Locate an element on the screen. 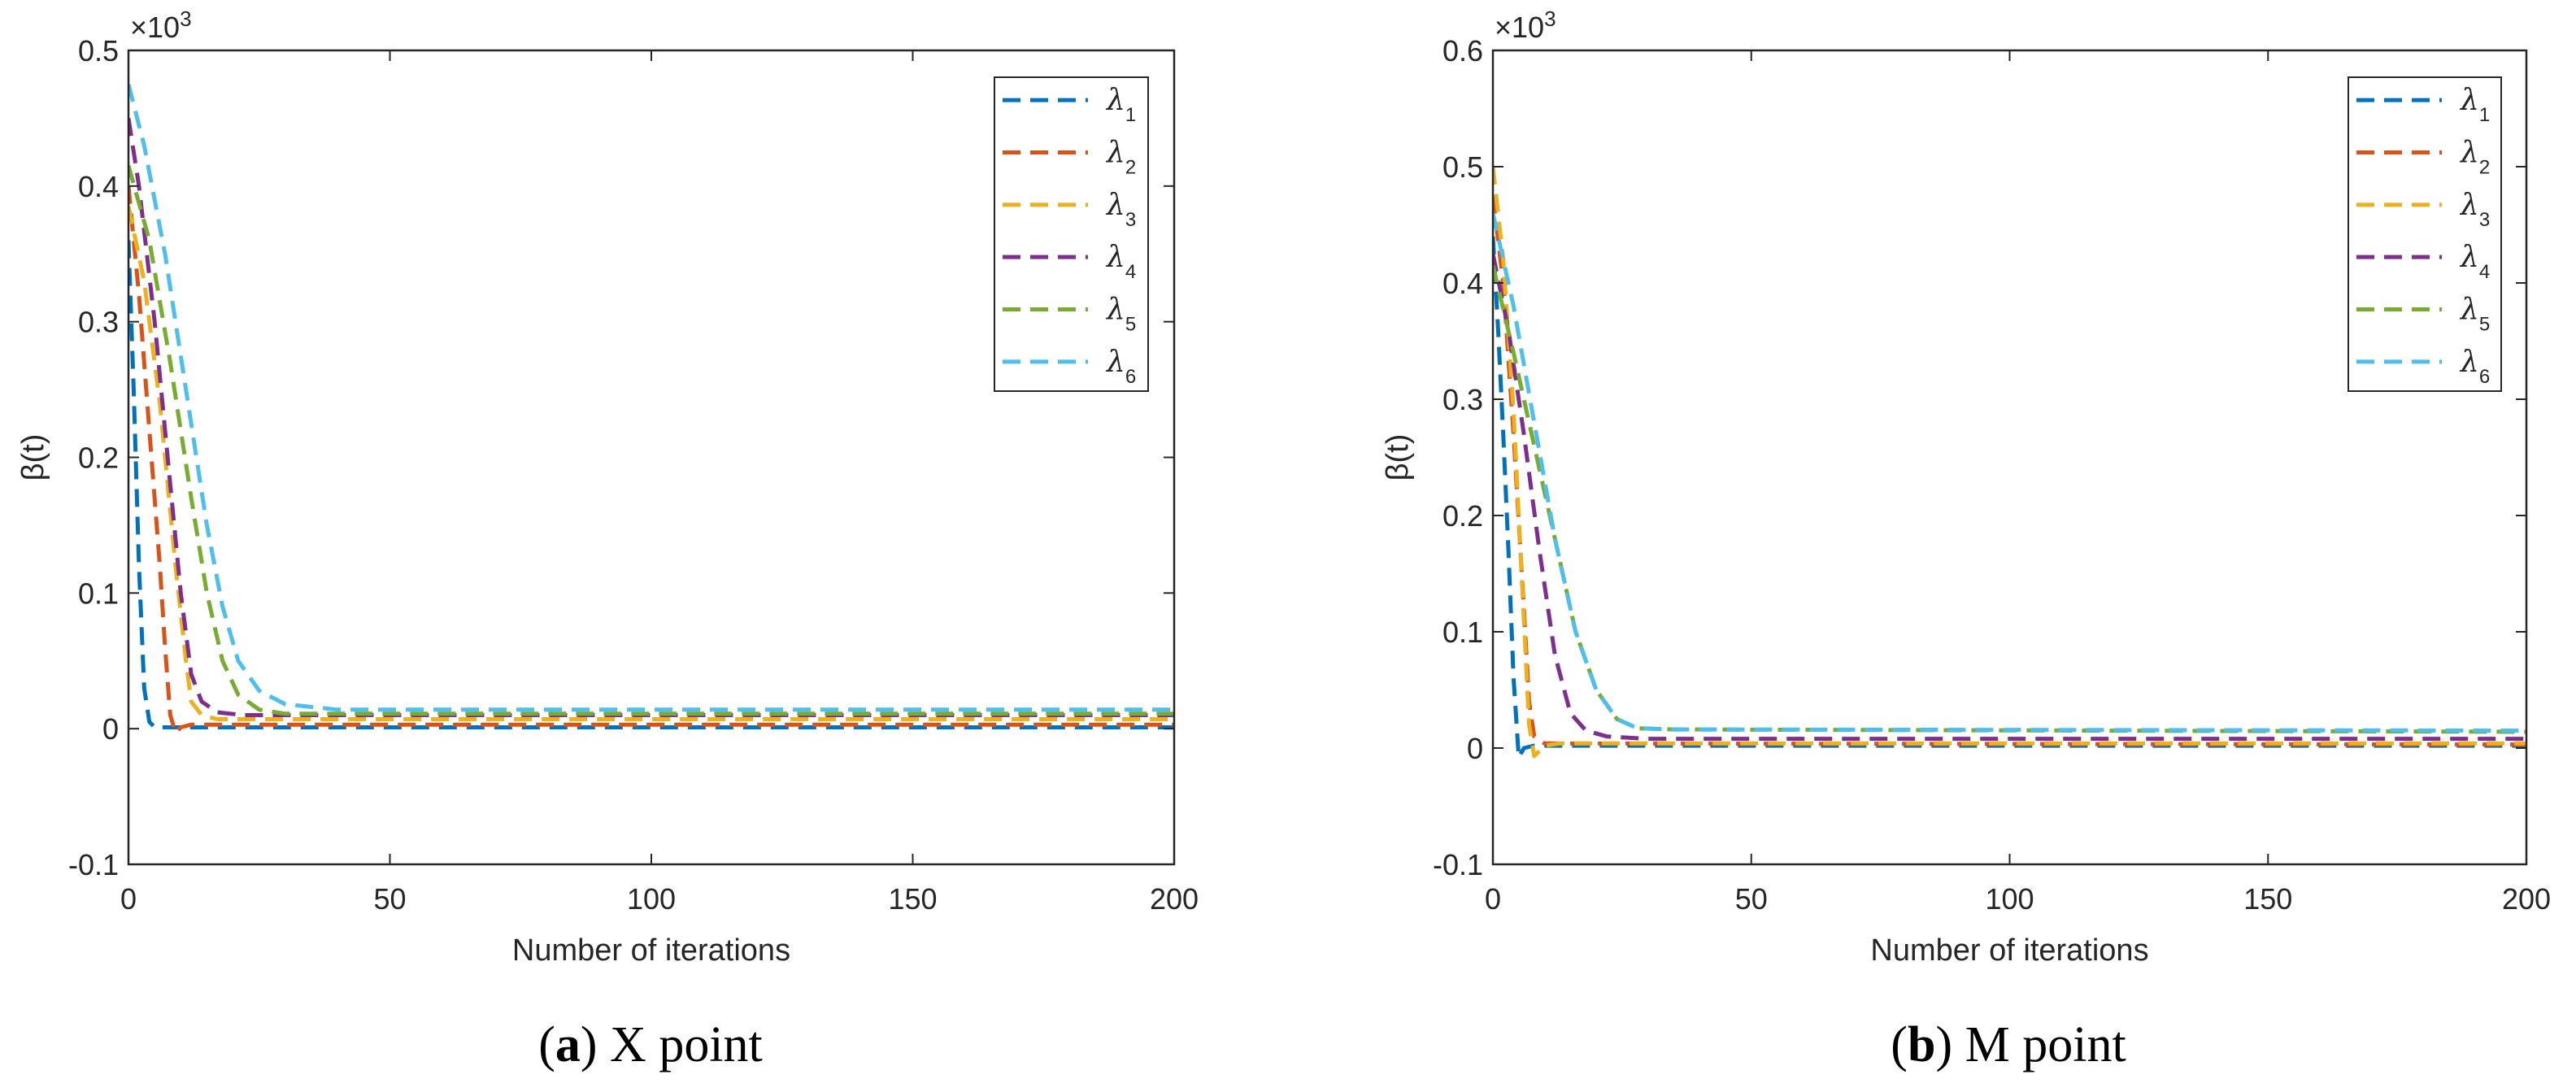  caption-b-text: M point is located at coordinates (2046, 1045).